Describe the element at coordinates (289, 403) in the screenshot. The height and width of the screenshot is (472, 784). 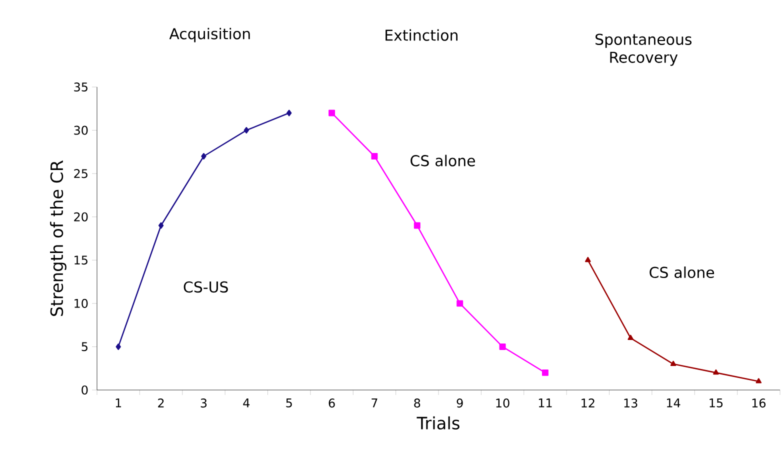
I see `x-tick-label: 5` at that location.